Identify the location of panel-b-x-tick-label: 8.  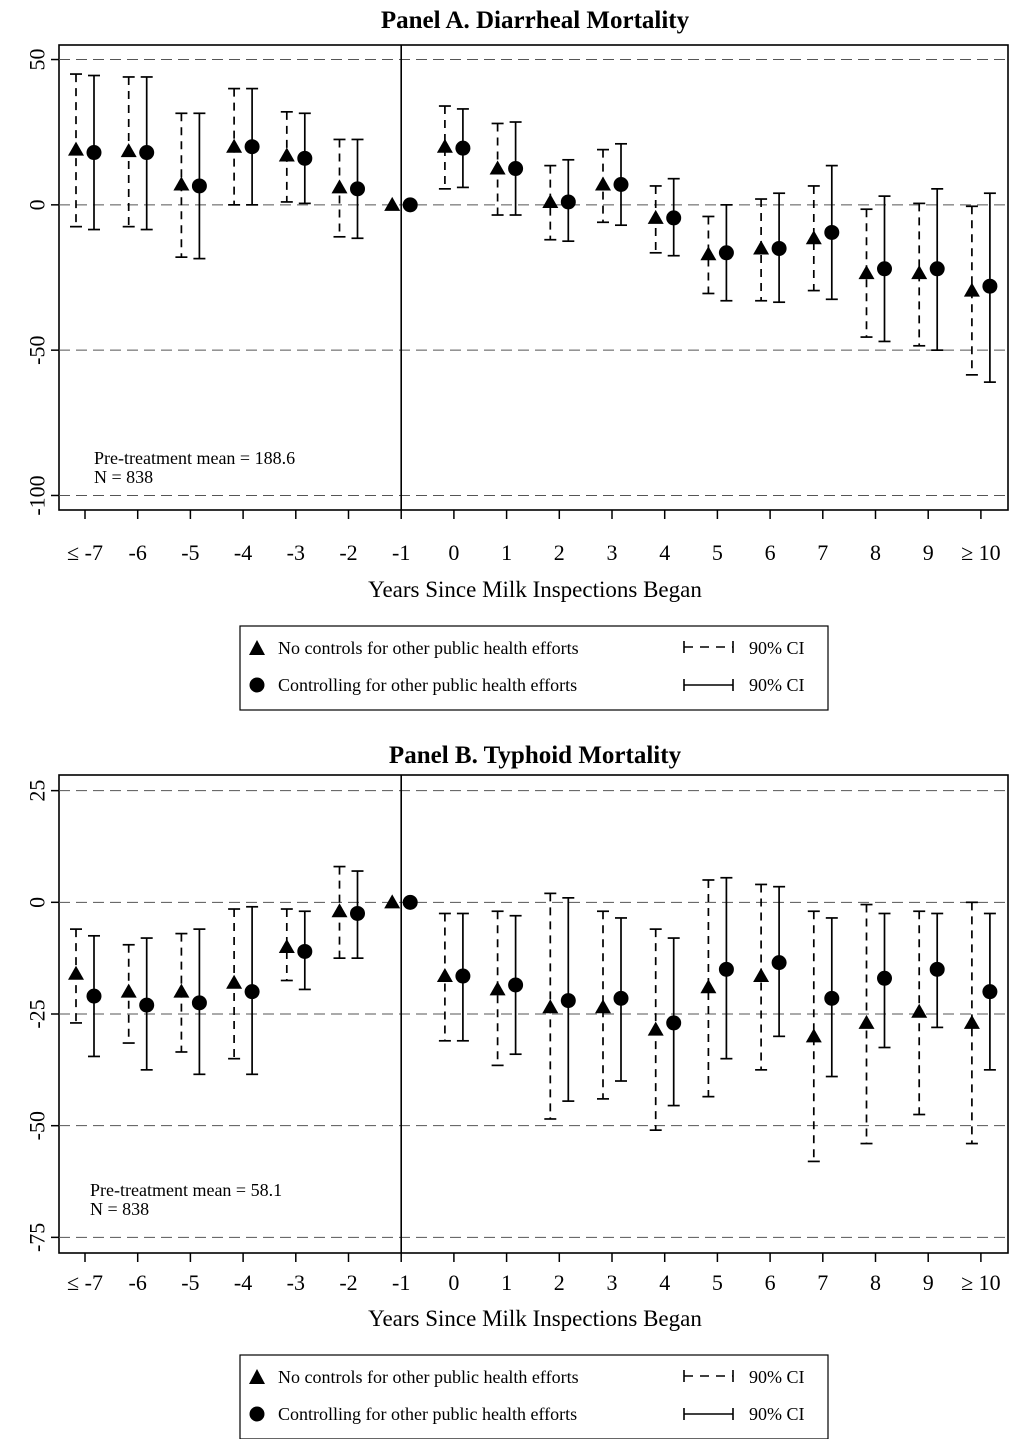
(875, 1282).